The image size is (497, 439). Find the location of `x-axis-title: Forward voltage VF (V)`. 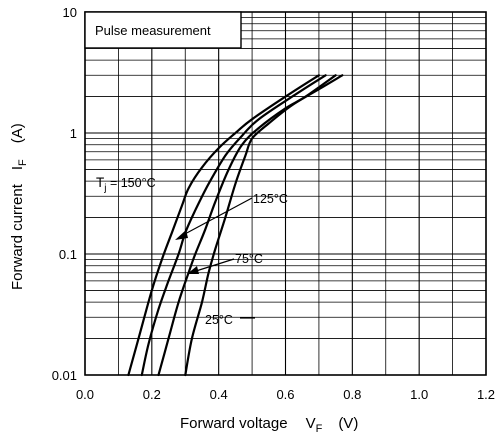

x-axis-title: Forward voltage VF (V) is located at coordinates (269, 425).